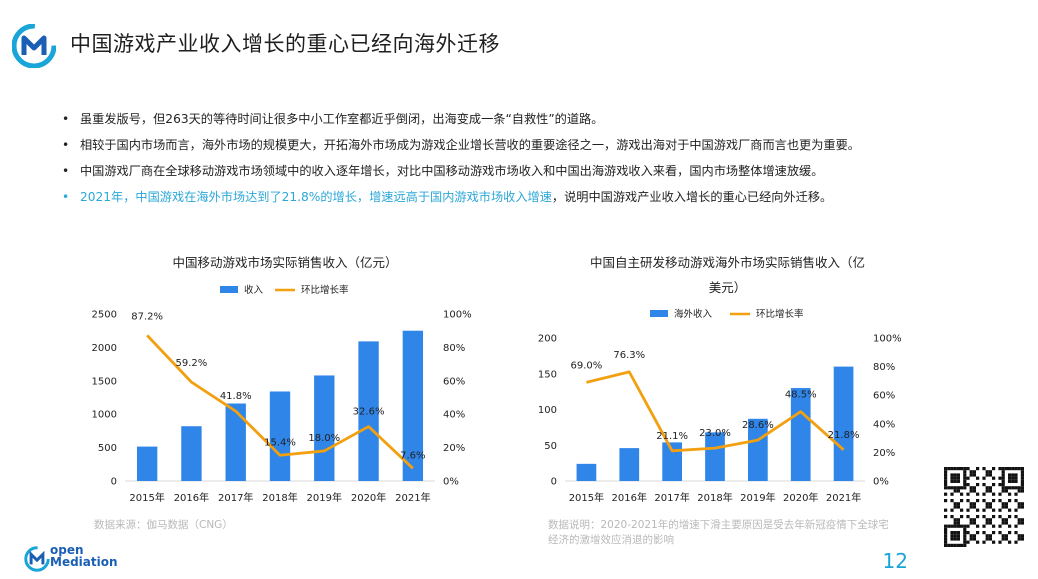  I want to click on page-number: 12, so click(895, 561).